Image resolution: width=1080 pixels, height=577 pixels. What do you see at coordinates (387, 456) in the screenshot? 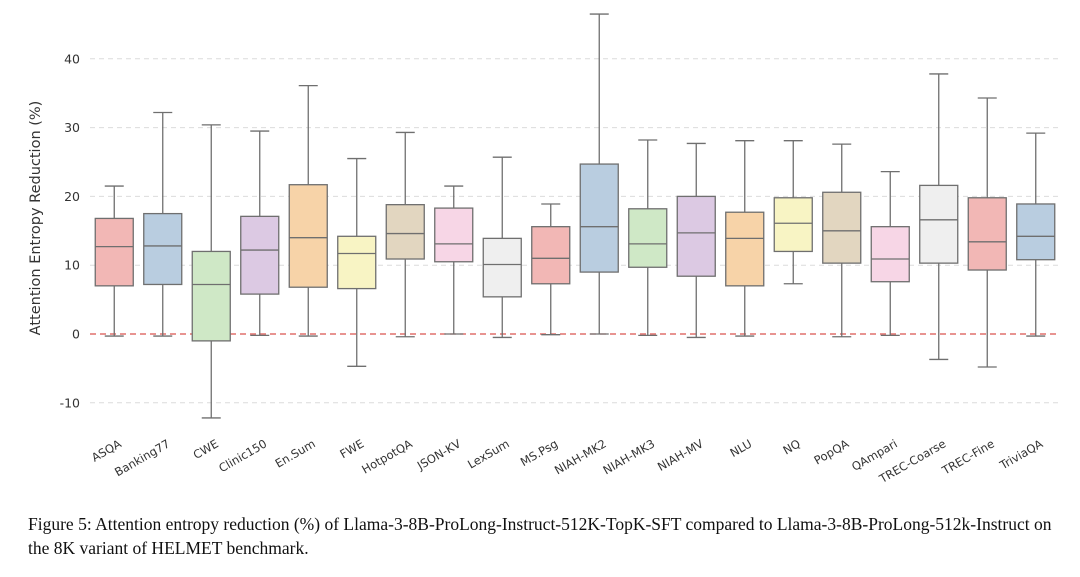
I see `x-tick-label: HotpotQA` at bounding box center [387, 456].